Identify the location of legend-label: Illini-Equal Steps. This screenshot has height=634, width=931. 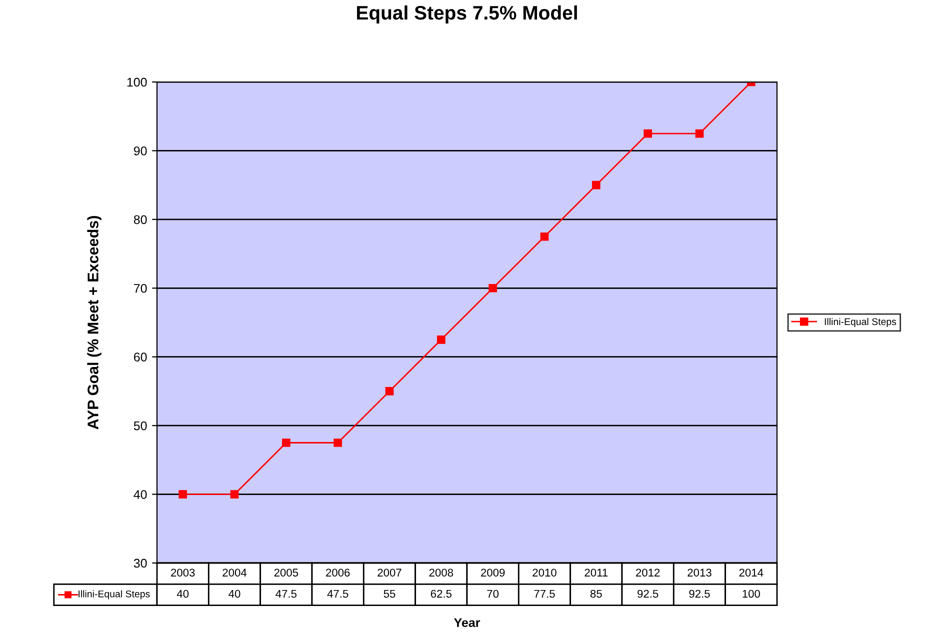
(860, 323).